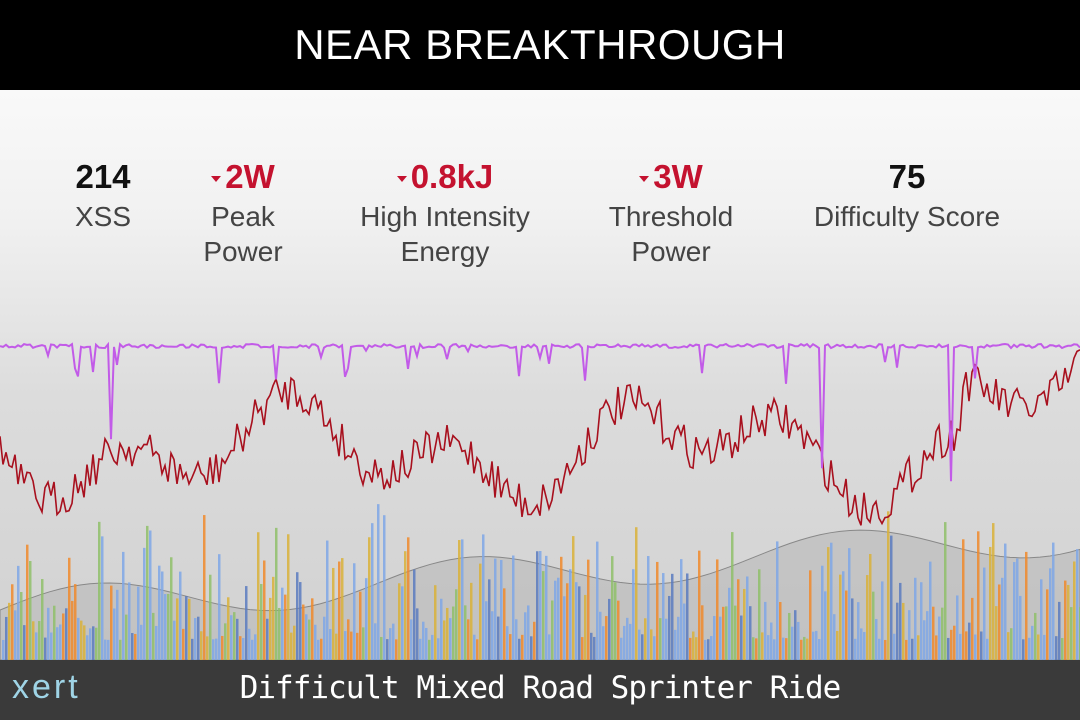  I want to click on stat: 214 XSS, so click(103, 194).